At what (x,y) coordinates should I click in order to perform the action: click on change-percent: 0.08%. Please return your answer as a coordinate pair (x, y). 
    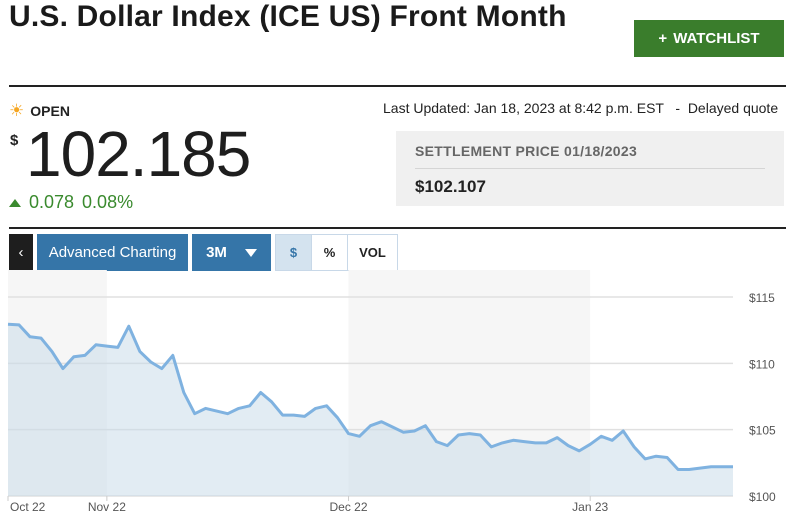
    Looking at the image, I should click on (108, 202).